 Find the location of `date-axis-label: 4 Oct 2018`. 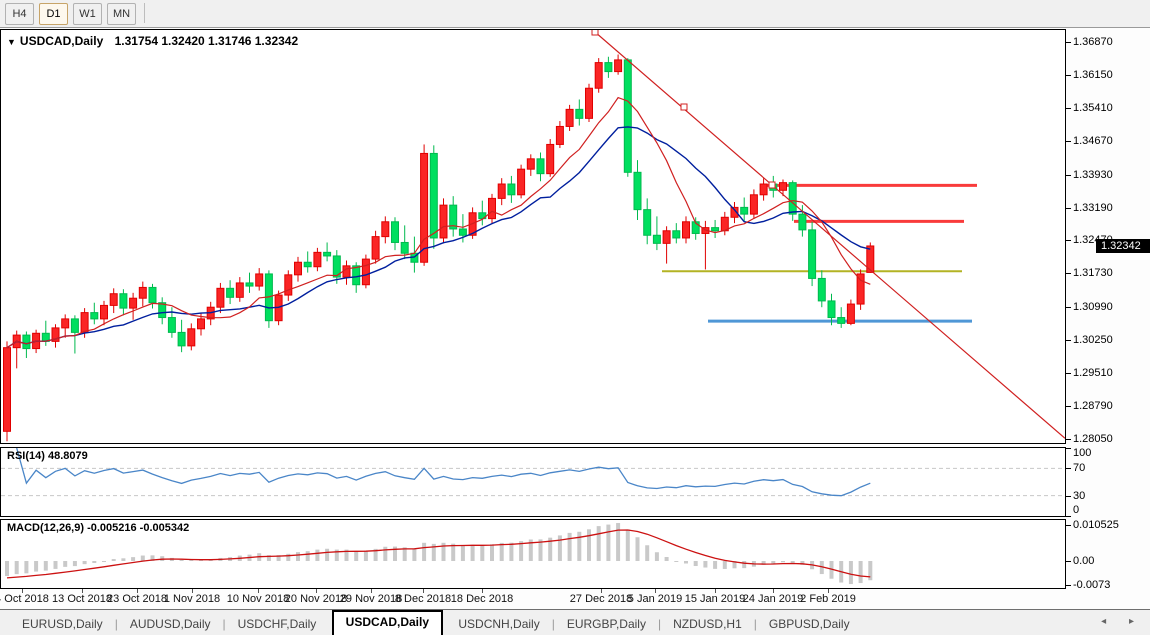

date-axis-label: 4 Oct 2018 is located at coordinates (24, 599).